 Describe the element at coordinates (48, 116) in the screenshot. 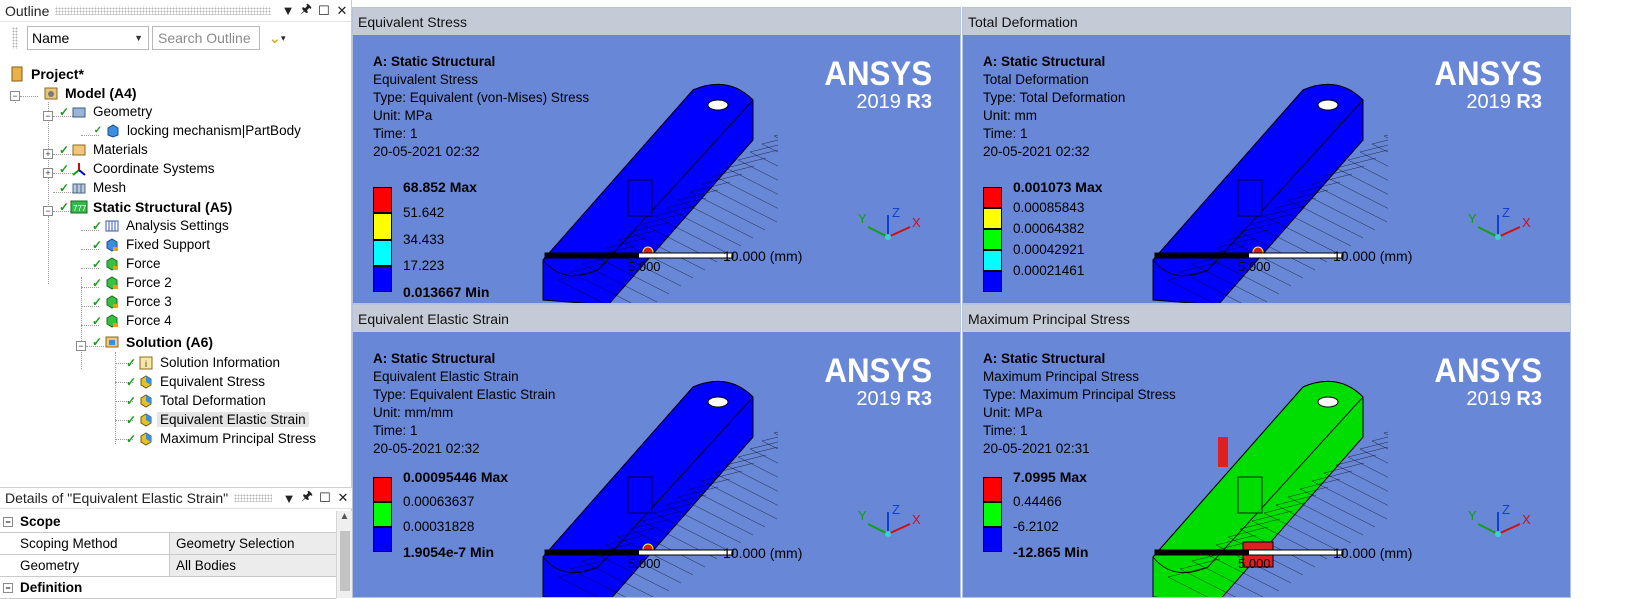

I see `collapse-geometry-button: −` at that location.